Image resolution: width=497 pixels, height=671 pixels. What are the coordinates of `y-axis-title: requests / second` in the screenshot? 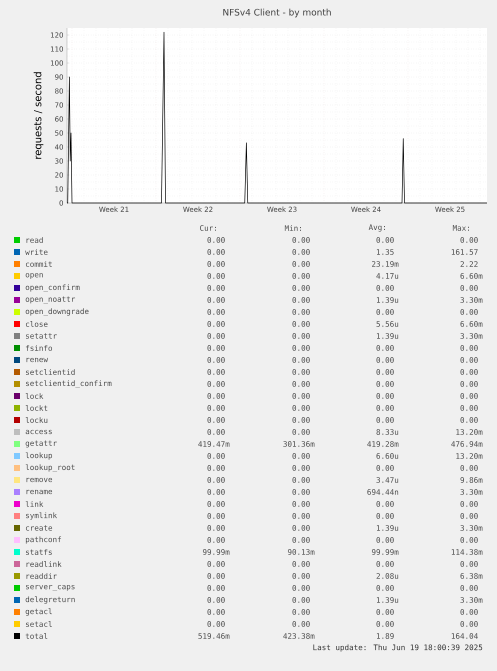 It's located at (39, 115).